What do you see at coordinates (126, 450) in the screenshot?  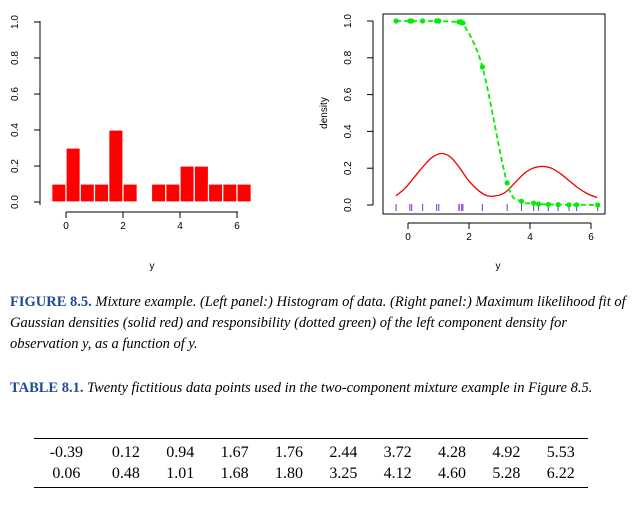 I see `table-cell: 0.12` at bounding box center [126, 450].